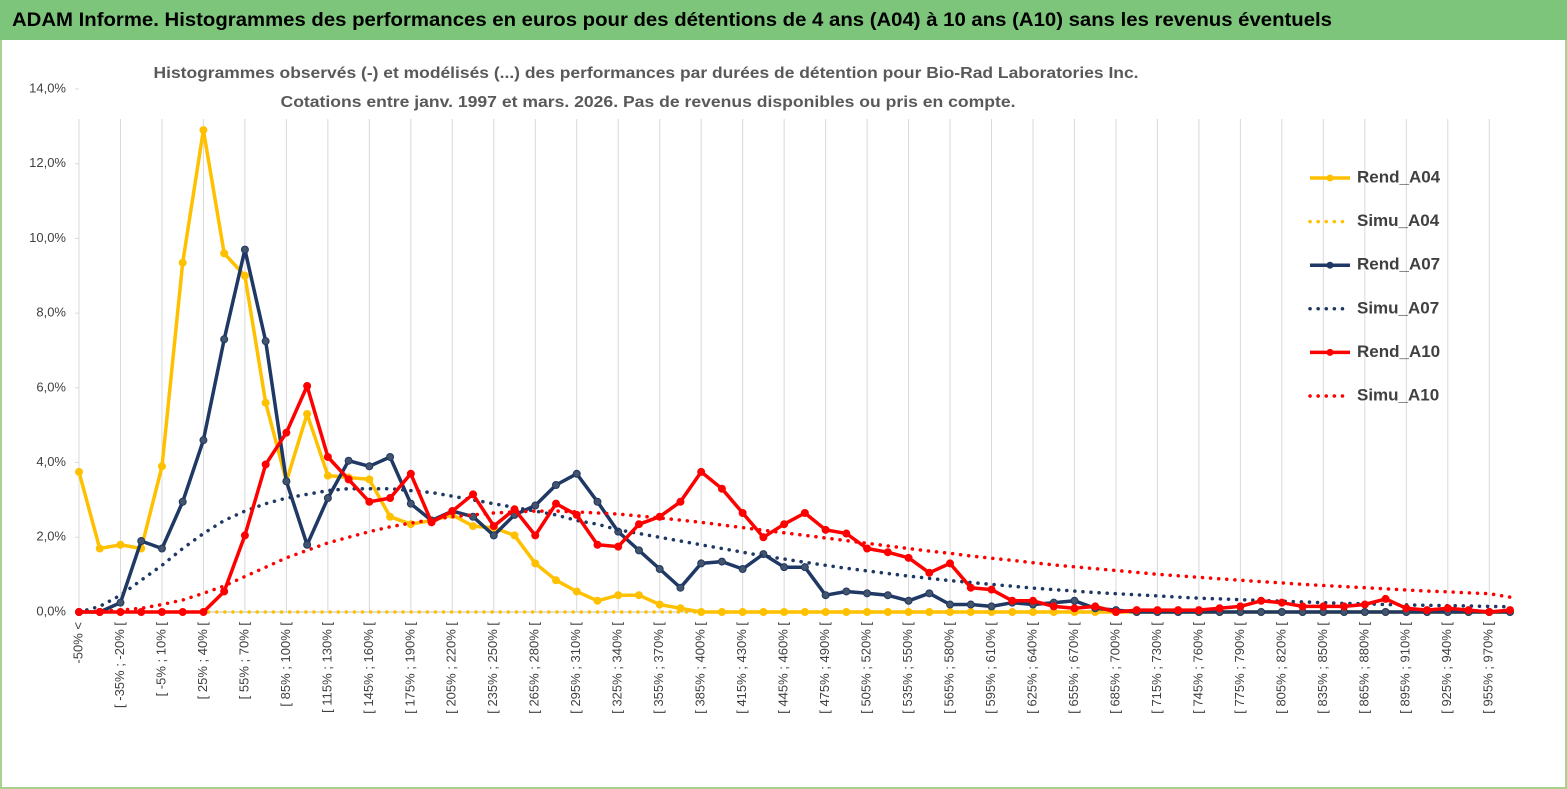 The height and width of the screenshot is (789, 1567). Describe the element at coordinates (451, 668) in the screenshot. I see `x-tick-label: [ 205% ; 220% [` at that location.